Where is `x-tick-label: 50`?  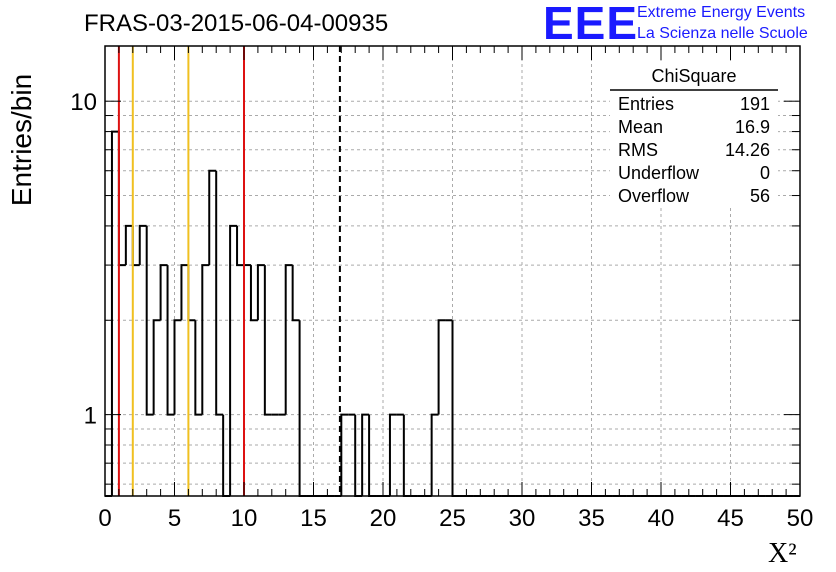
x-tick-label: 50 is located at coordinates (800, 518).